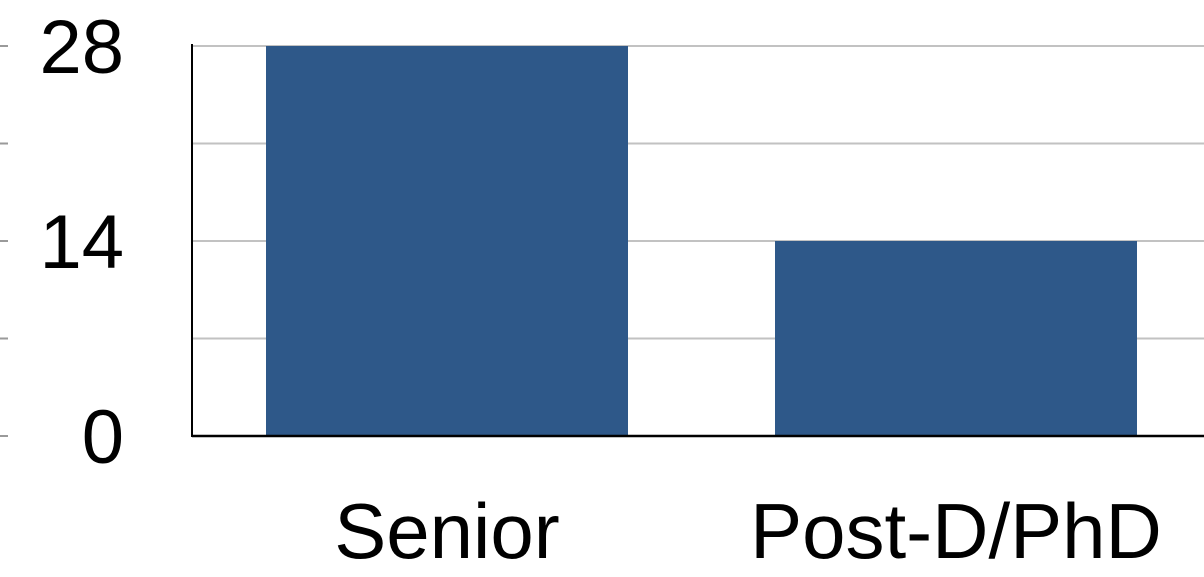  What do you see at coordinates (81, 242) in the screenshot?
I see `y-tick-label-14: 14` at bounding box center [81, 242].